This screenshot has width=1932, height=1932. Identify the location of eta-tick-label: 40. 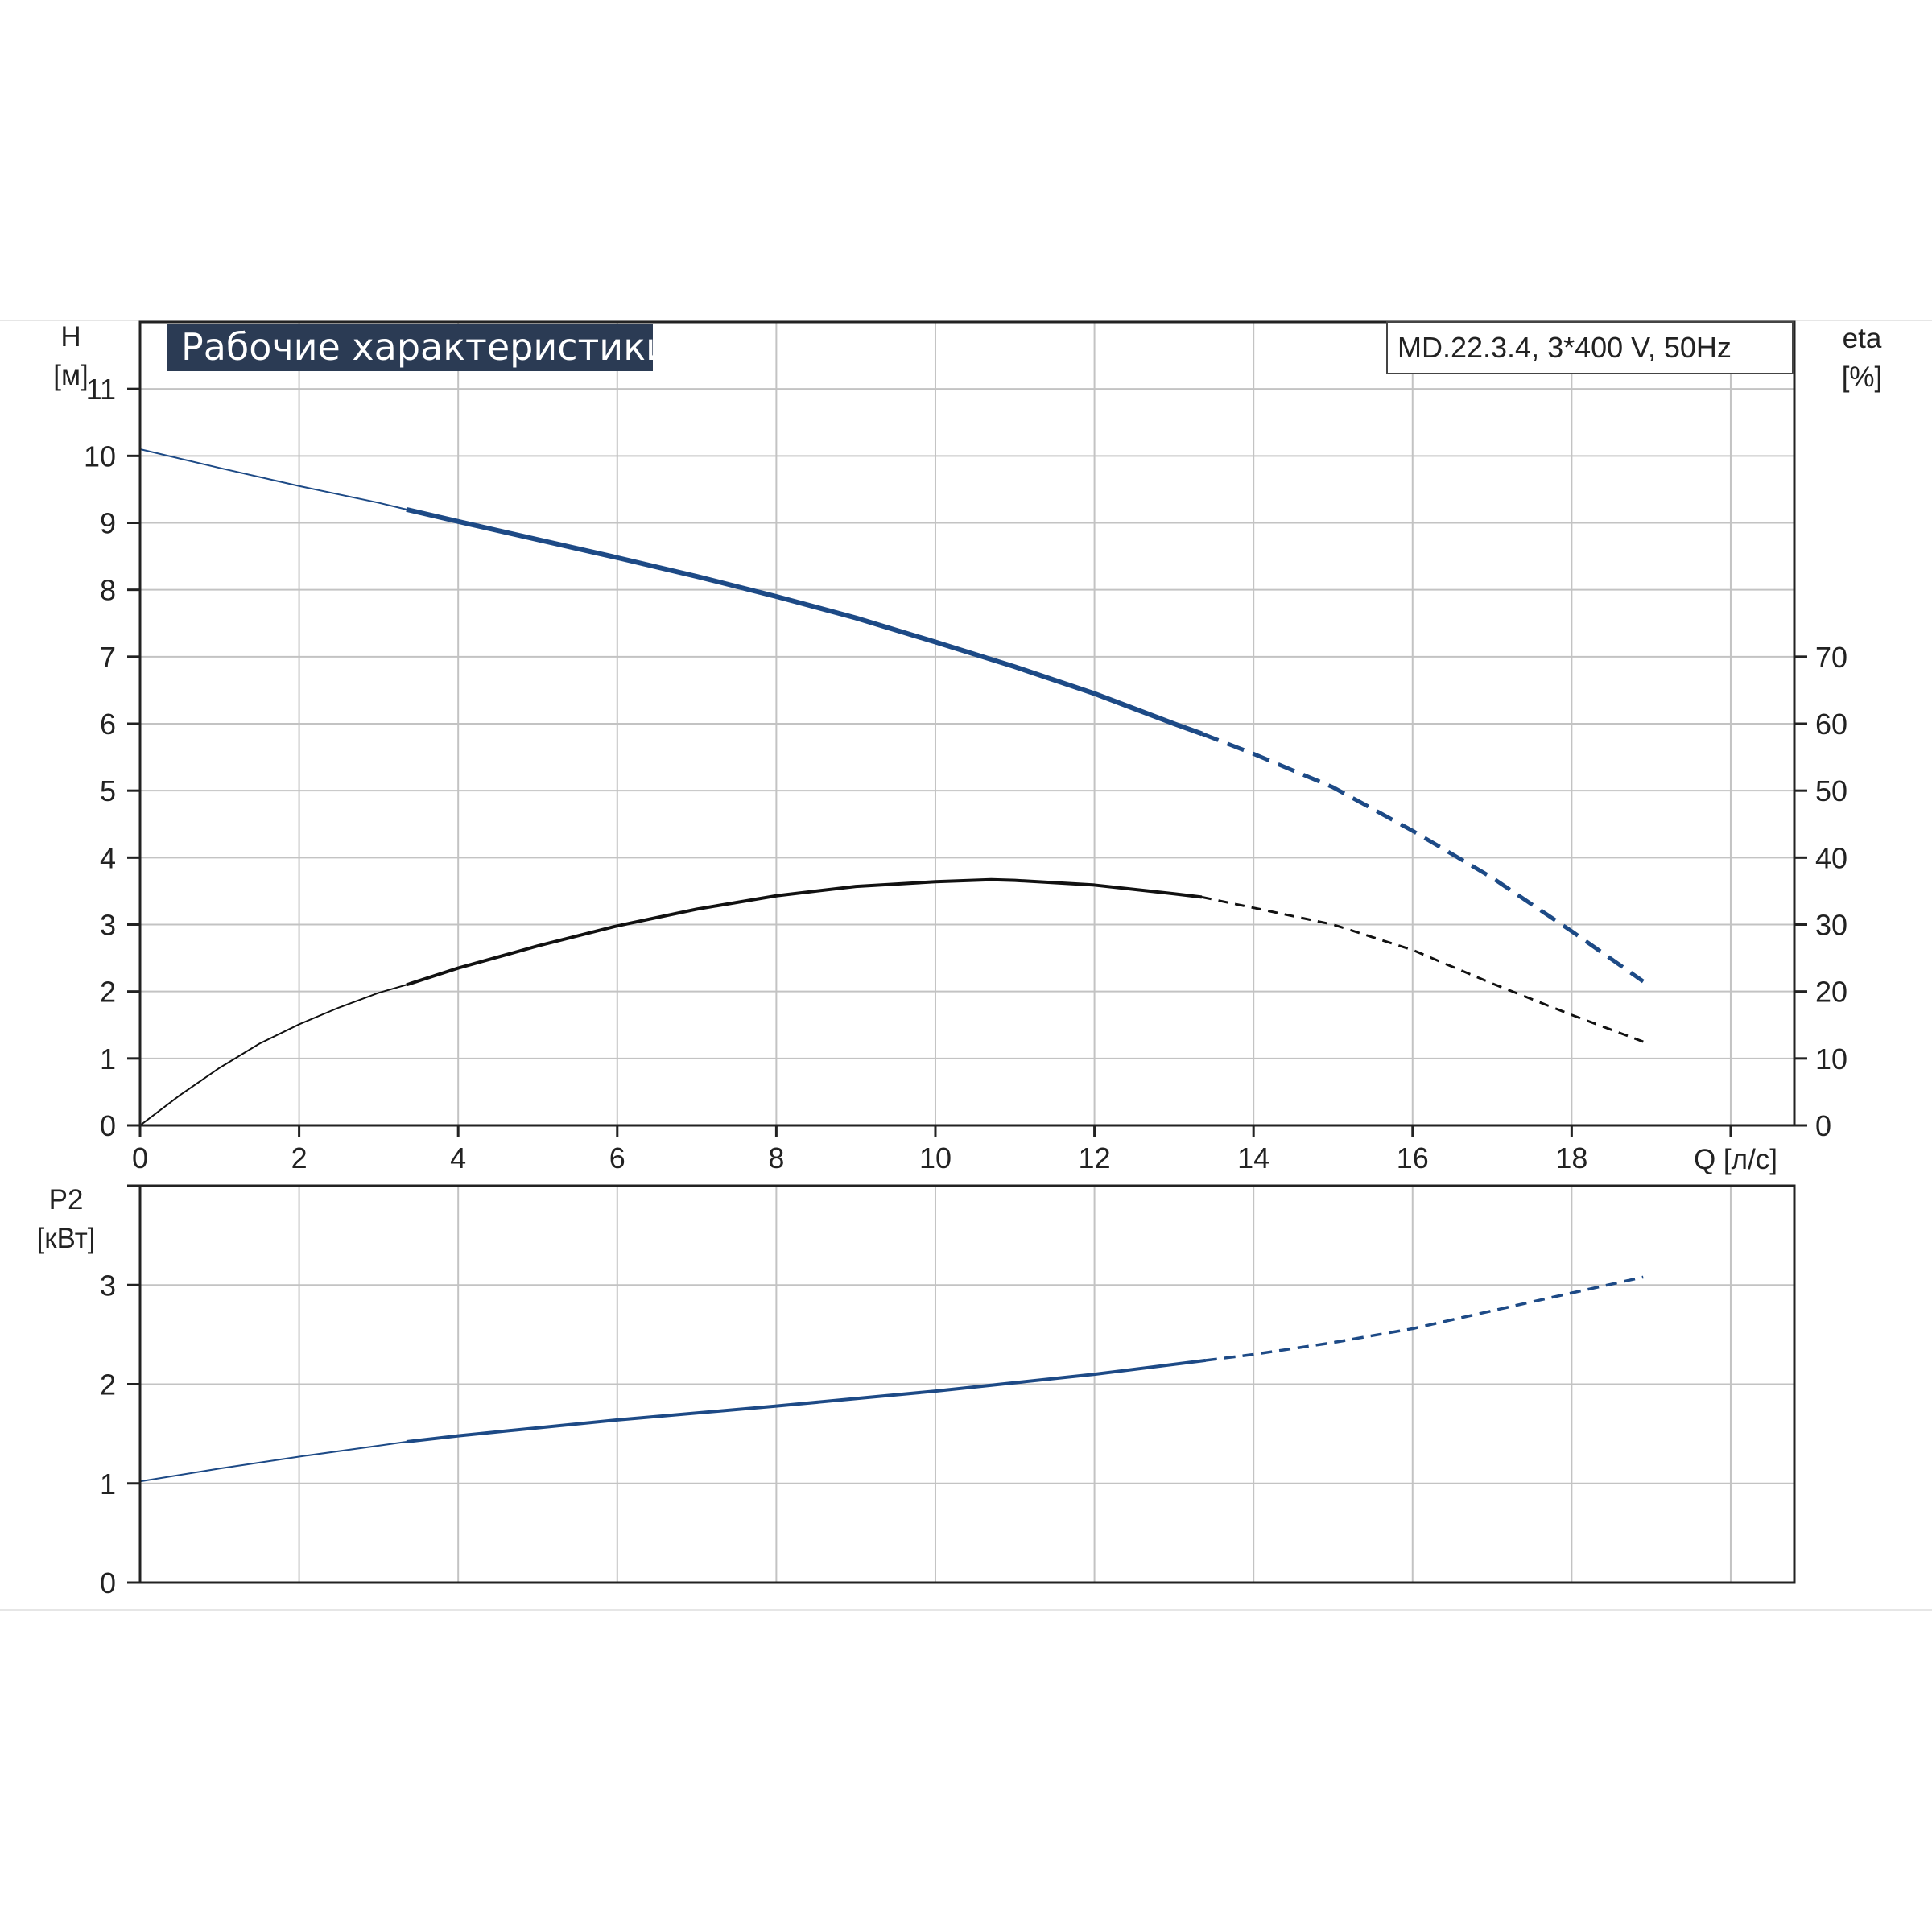
(1831, 857).